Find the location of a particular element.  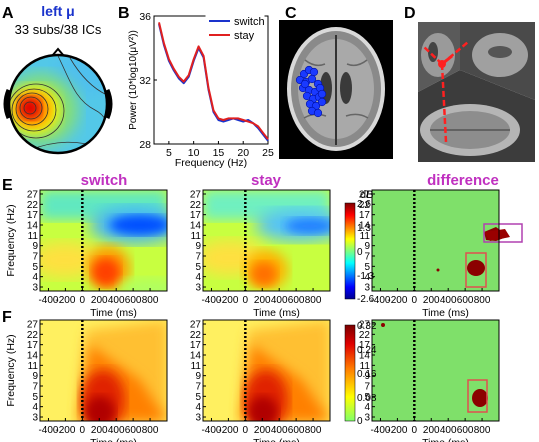

panel-f-letter: F is located at coordinates (7, 317).